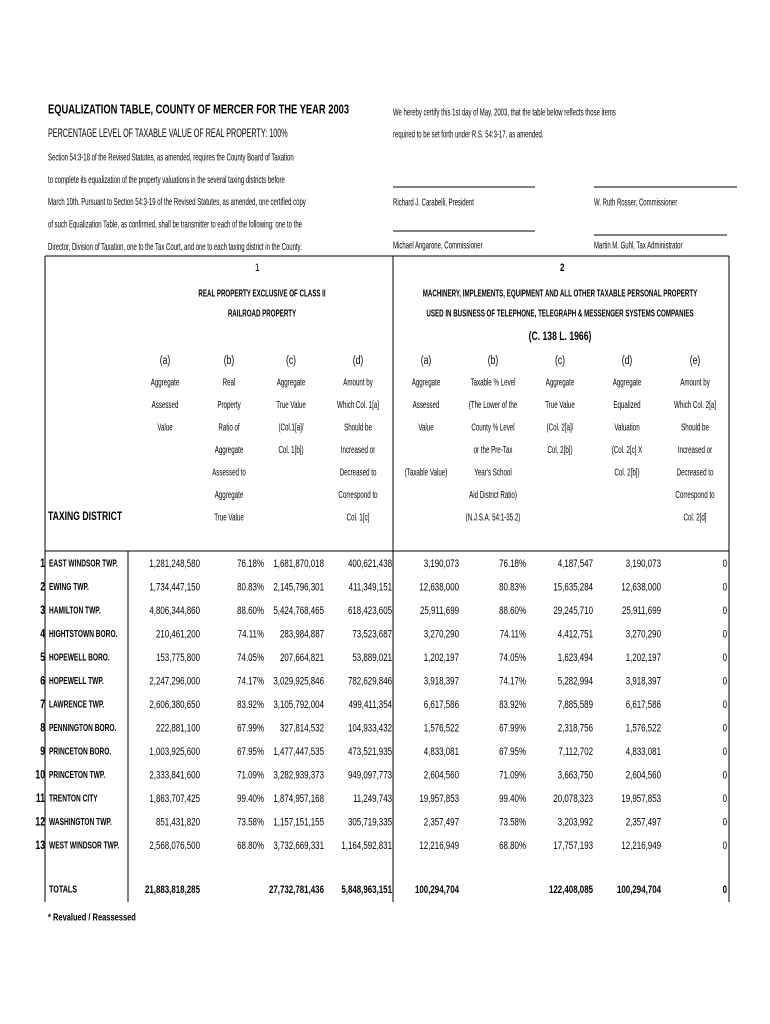 The width and height of the screenshot is (770, 1024). What do you see at coordinates (493, 472) in the screenshot?
I see `column-description: Year's School` at bounding box center [493, 472].